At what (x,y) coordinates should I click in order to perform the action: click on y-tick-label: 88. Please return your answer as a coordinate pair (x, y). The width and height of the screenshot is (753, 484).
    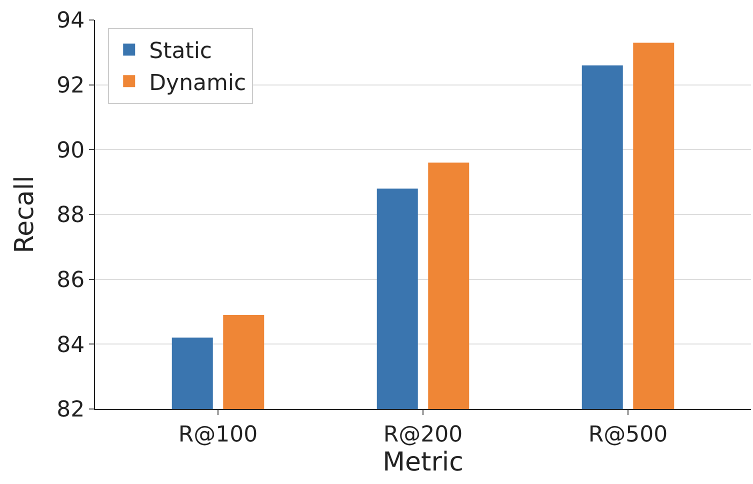
    Looking at the image, I should click on (70, 215).